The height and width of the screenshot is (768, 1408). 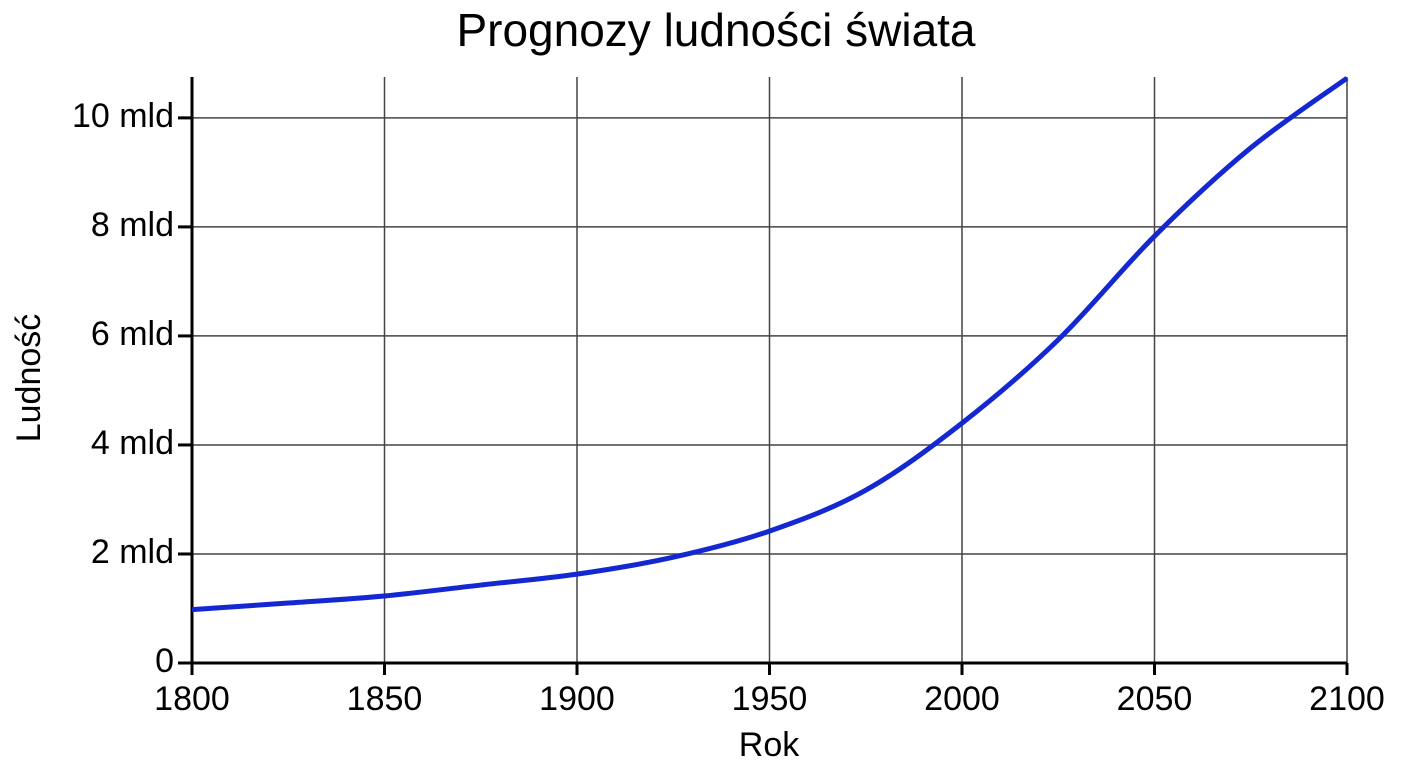 I want to click on x-tick-label: 2100, so click(x=1347, y=699).